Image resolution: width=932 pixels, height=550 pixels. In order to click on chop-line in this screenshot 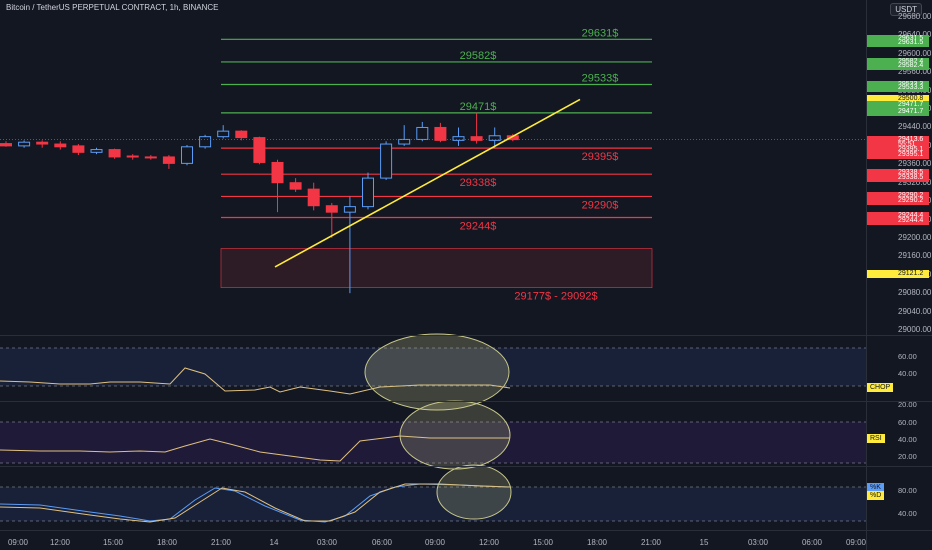, I will do `click(255, 381)`.